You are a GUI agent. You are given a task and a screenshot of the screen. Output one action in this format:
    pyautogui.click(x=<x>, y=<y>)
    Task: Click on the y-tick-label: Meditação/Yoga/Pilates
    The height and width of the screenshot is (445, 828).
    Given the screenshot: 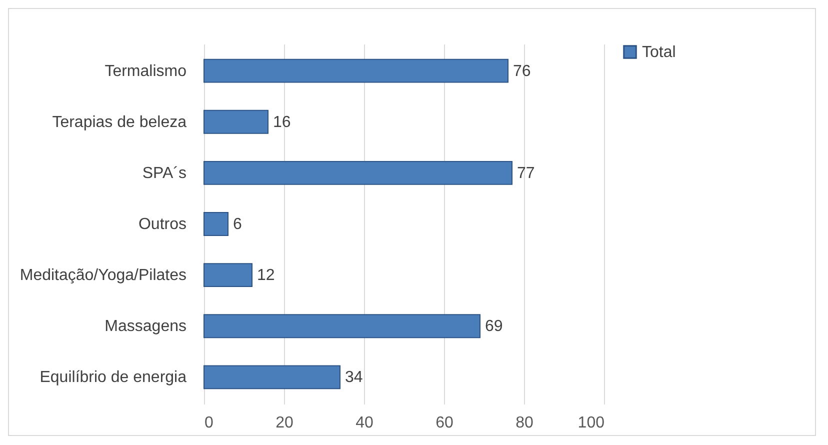 What is the action you would take?
    pyautogui.click(x=103, y=275)
    